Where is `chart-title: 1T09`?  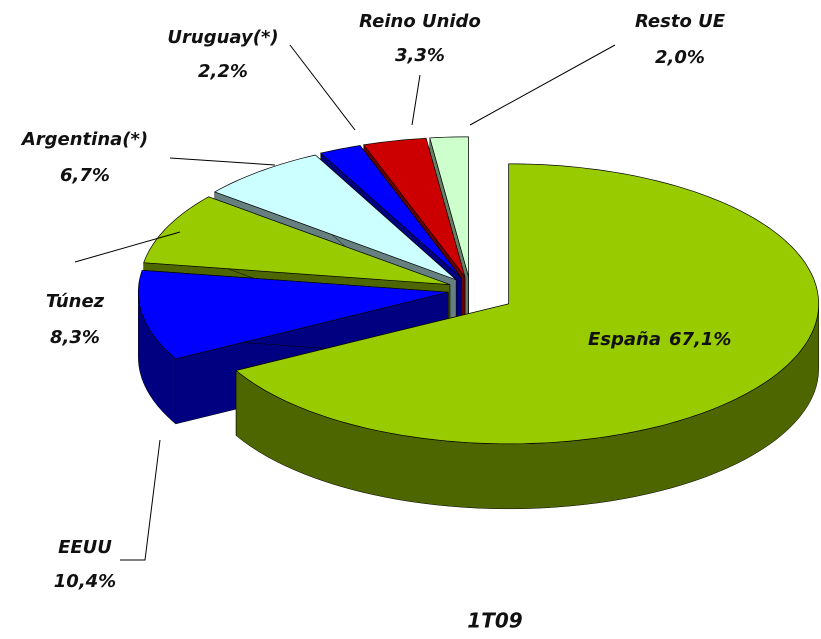 chart-title: 1T09 is located at coordinates (494, 621).